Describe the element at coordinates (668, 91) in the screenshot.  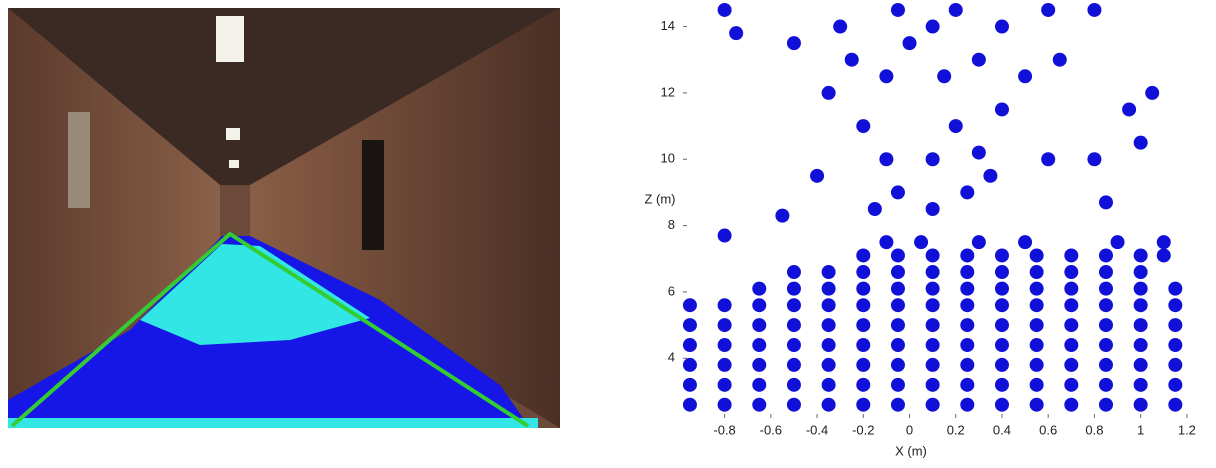
I see `y-tick-label: 12` at that location.